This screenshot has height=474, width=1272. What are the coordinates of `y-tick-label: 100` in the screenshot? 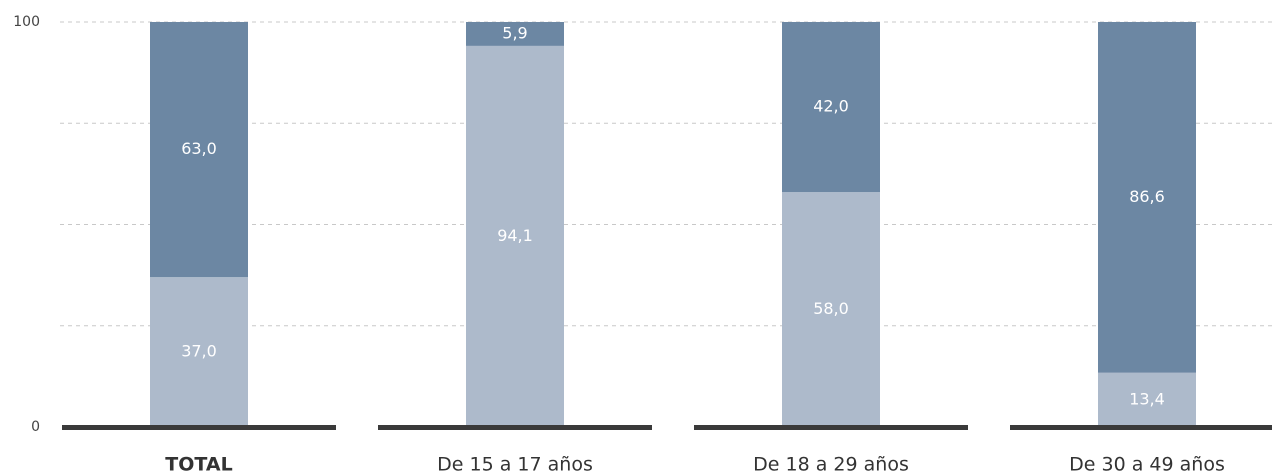 It's located at (26, 22).